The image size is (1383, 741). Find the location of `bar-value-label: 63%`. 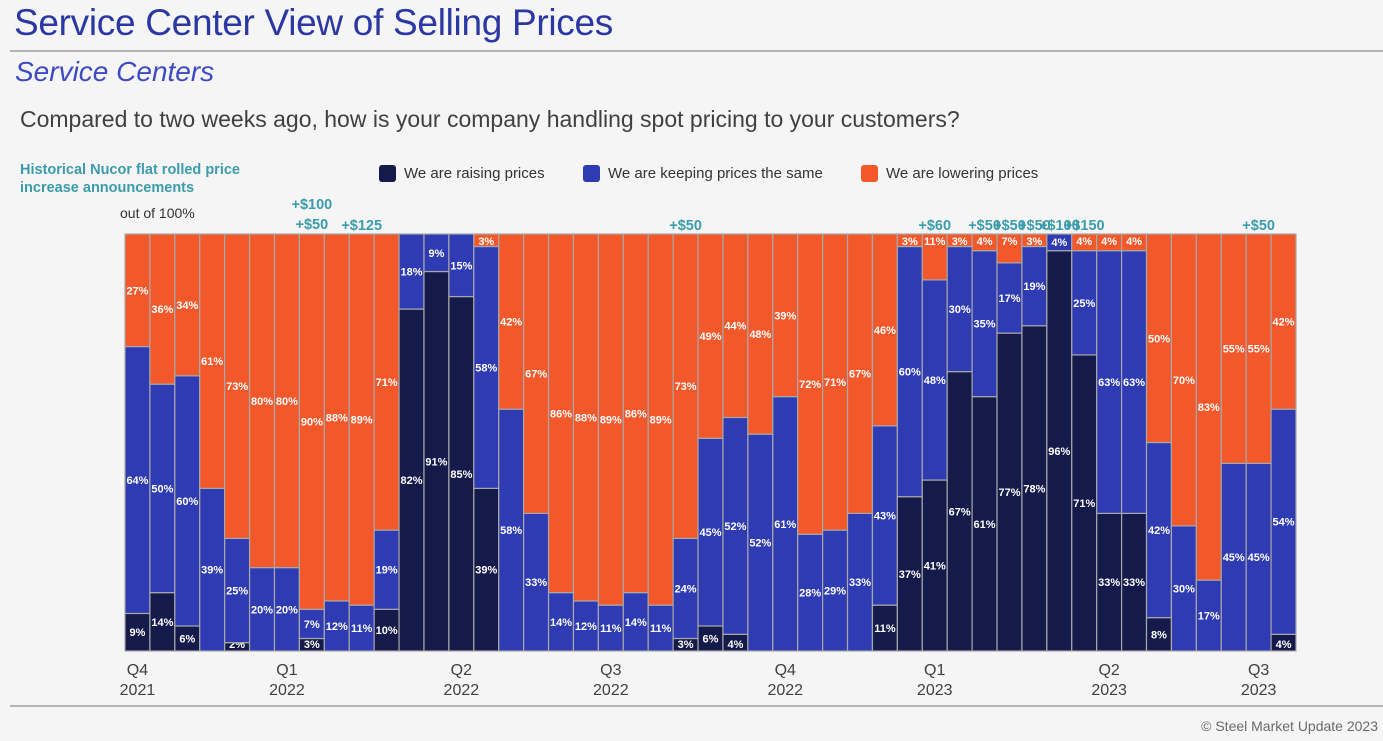

bar-value-label: 63% is located at coordinates (1109, 383).